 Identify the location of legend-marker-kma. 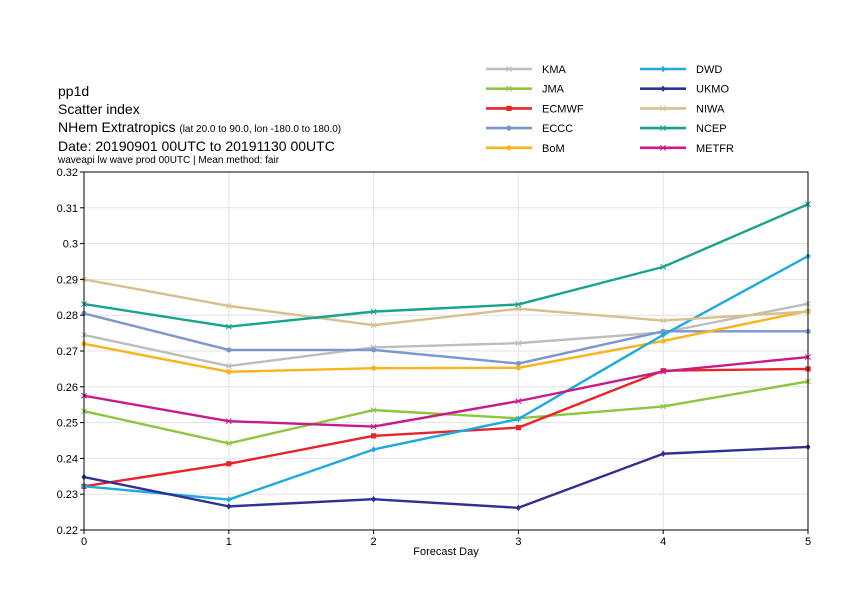
(509, 69).